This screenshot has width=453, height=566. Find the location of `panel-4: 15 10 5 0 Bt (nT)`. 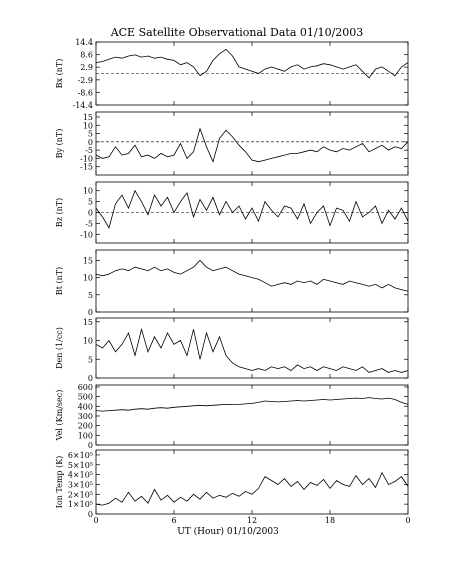

panel-4: 15 10 5 0 Bt (nT) is located at coordinates (232, 283).